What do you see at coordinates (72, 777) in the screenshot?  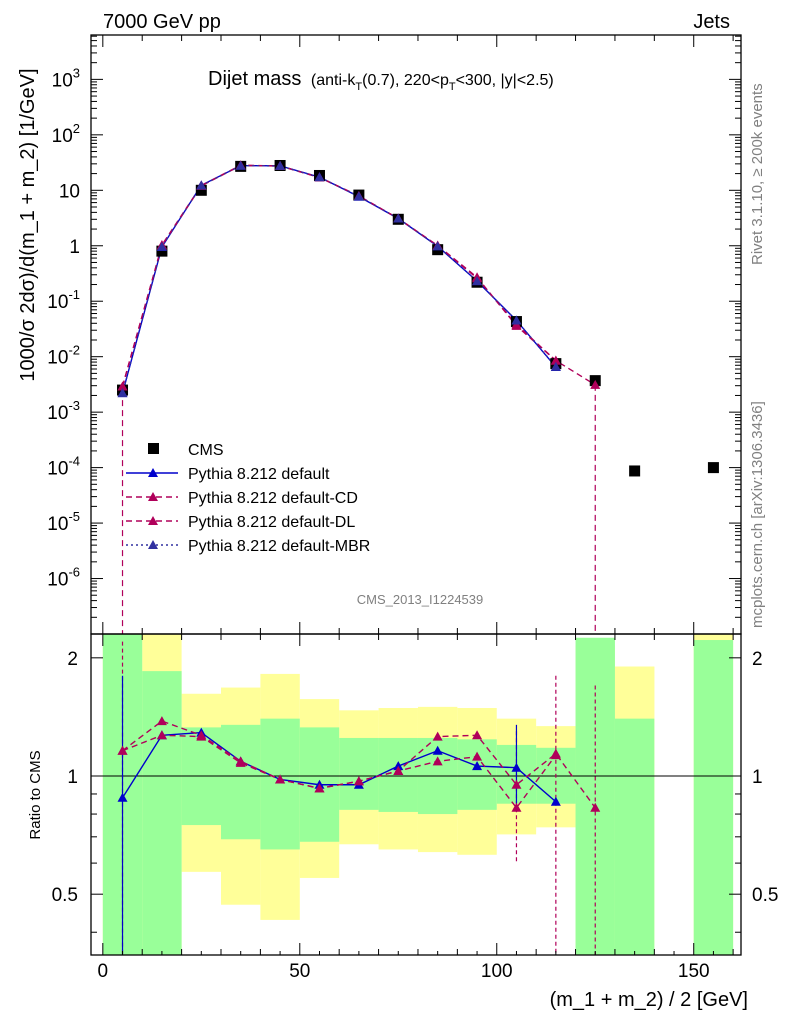 I see `ratio-tick-label-1: 1` at bounding box center [72, 777].